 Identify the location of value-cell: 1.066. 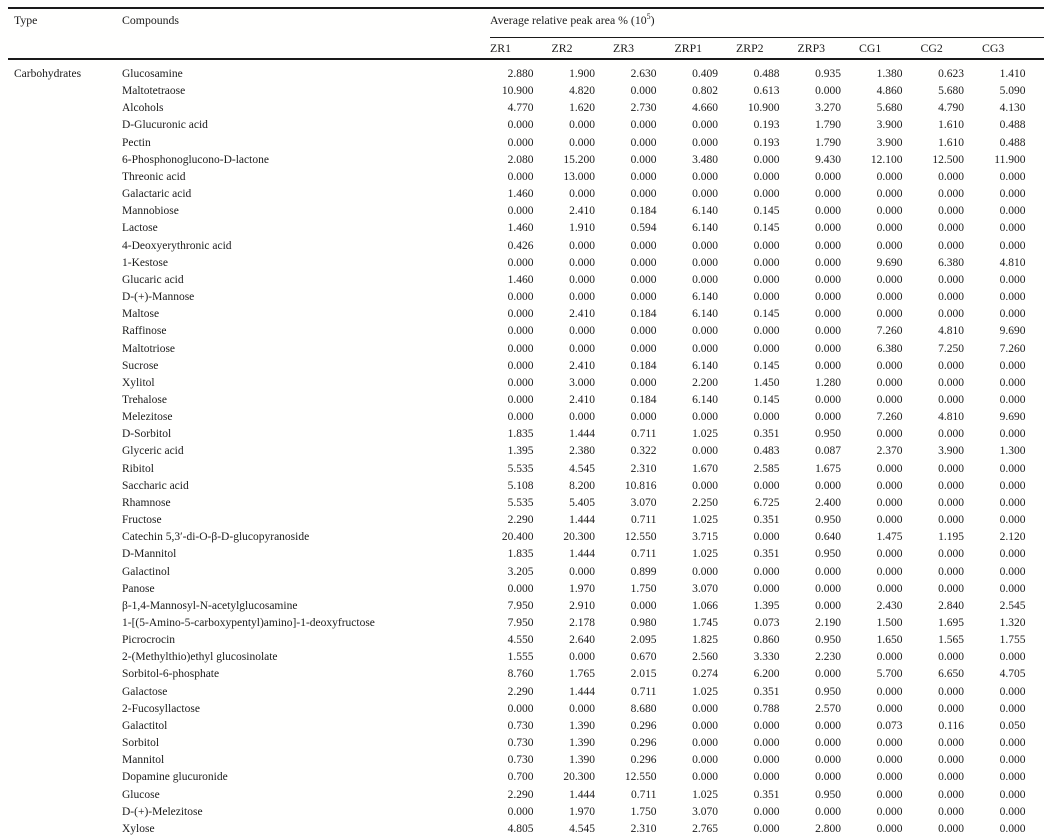
(705, 605).